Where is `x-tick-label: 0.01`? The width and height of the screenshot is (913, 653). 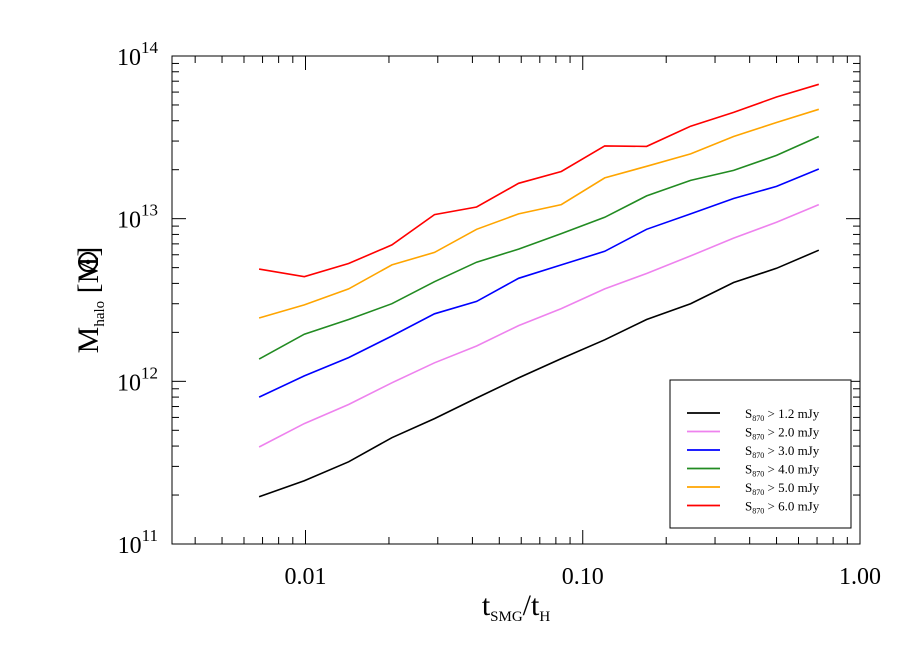
x-tick-label: 0.01 is located at coordinates (305, 577).